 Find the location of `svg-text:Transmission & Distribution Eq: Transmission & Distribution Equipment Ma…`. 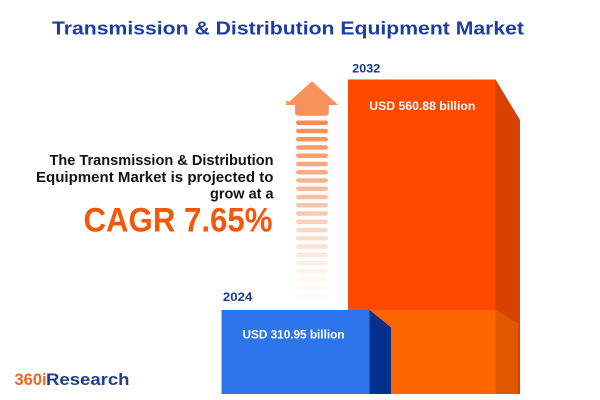

svg-text:Transmission & Distribution Eq: Transmission & Distribution Equipment Ma… is located at coordinates (288, 29).